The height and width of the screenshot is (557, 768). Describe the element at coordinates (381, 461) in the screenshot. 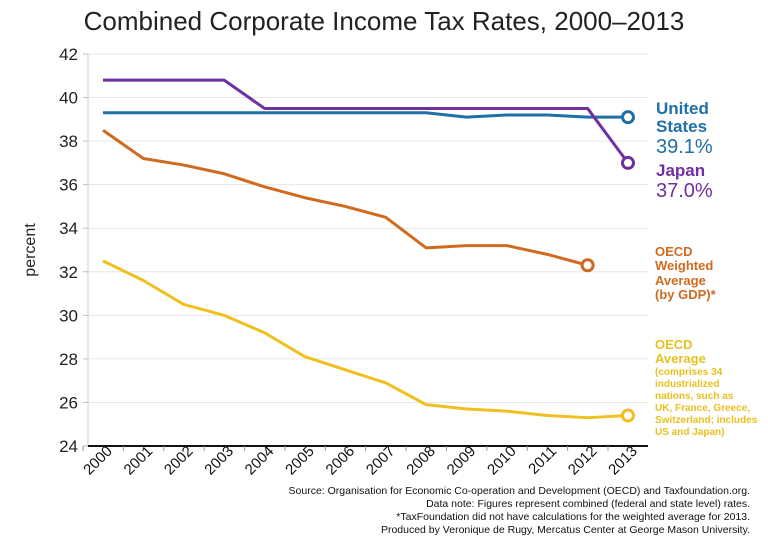

I see `x-tick-label: 2007` at that location.